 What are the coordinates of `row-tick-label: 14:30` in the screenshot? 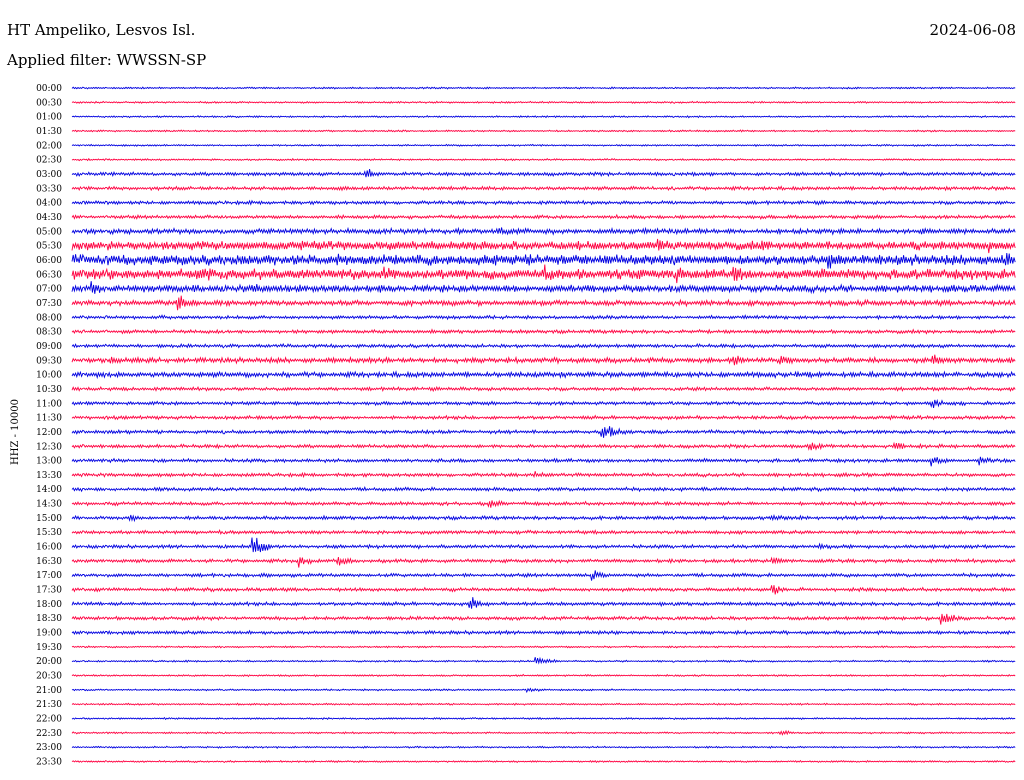 It's located at (49, 505).